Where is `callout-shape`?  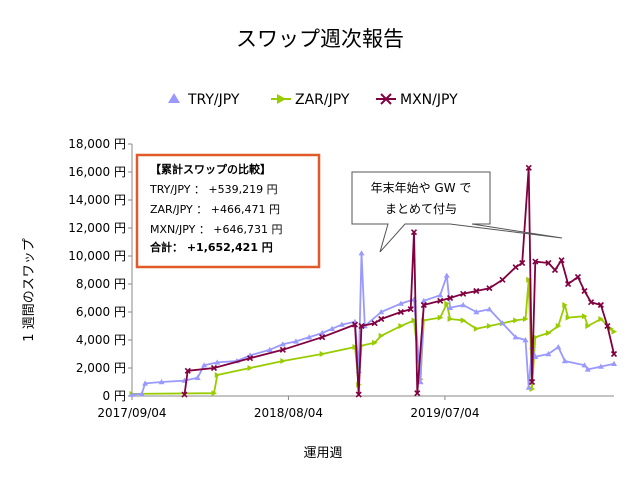
callout-shape is located at coordinates (457, 212).